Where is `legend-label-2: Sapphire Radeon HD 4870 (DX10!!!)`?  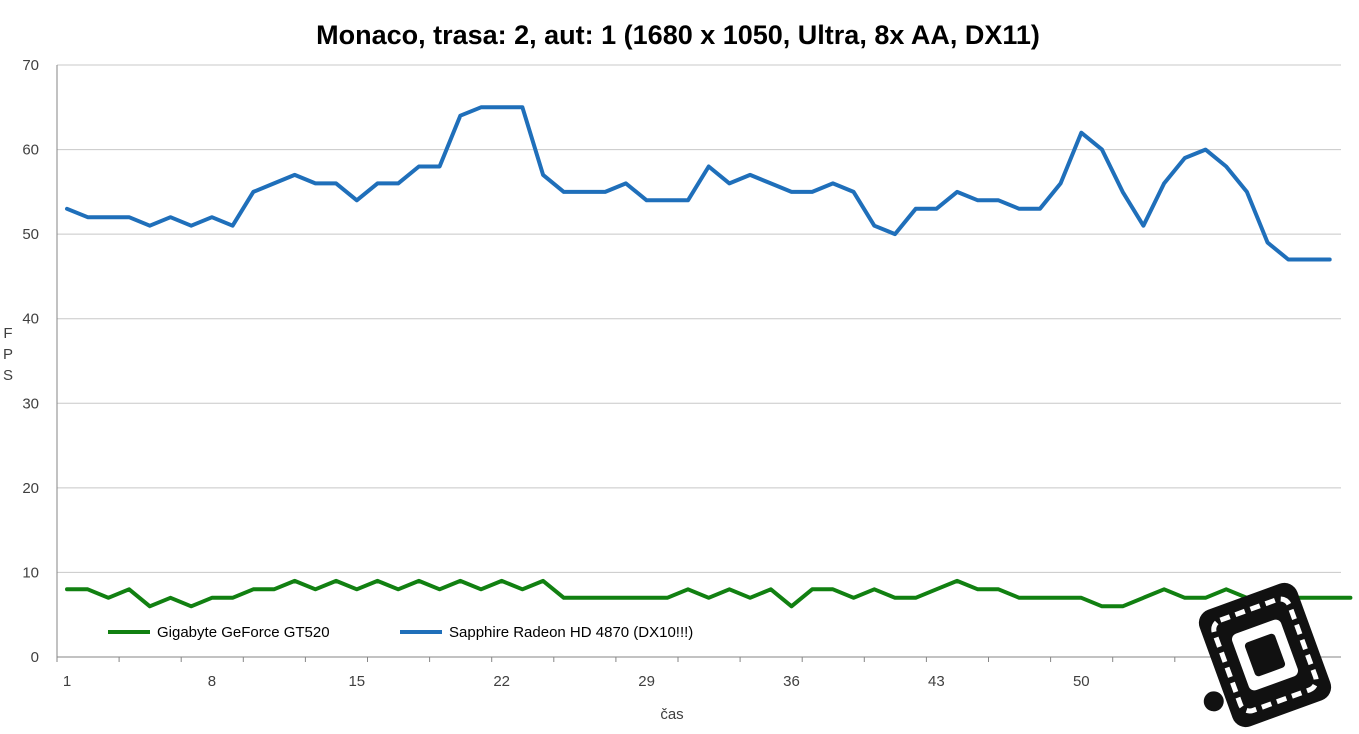
legend-label-2: Sapphire Radeon HD 4870 (DX10!!!) is located at coordinates (571, 632).